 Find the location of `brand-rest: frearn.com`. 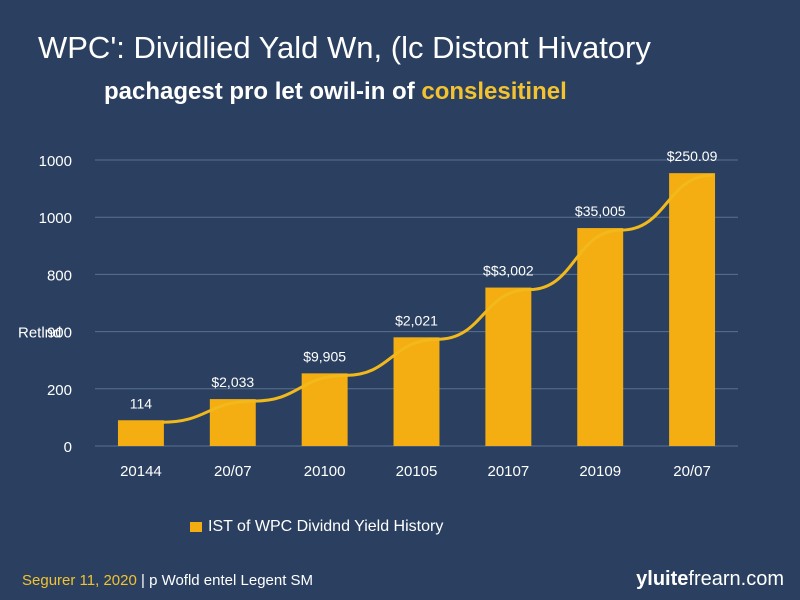

brand-rest: frearn.com is located at coordinates (736, 579).